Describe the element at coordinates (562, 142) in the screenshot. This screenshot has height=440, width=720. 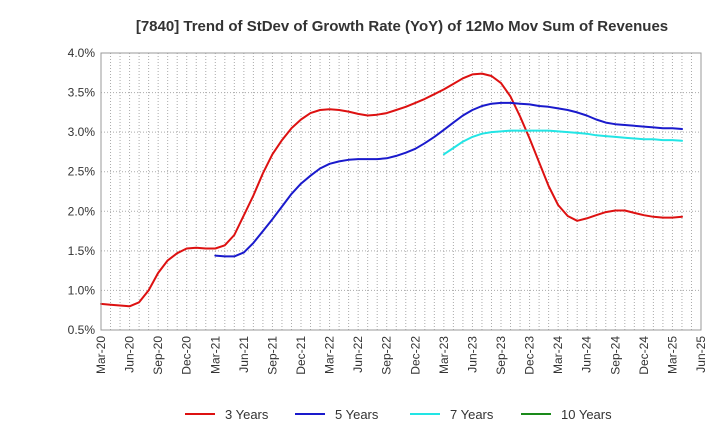
I see `series-line-7-years` at that location.